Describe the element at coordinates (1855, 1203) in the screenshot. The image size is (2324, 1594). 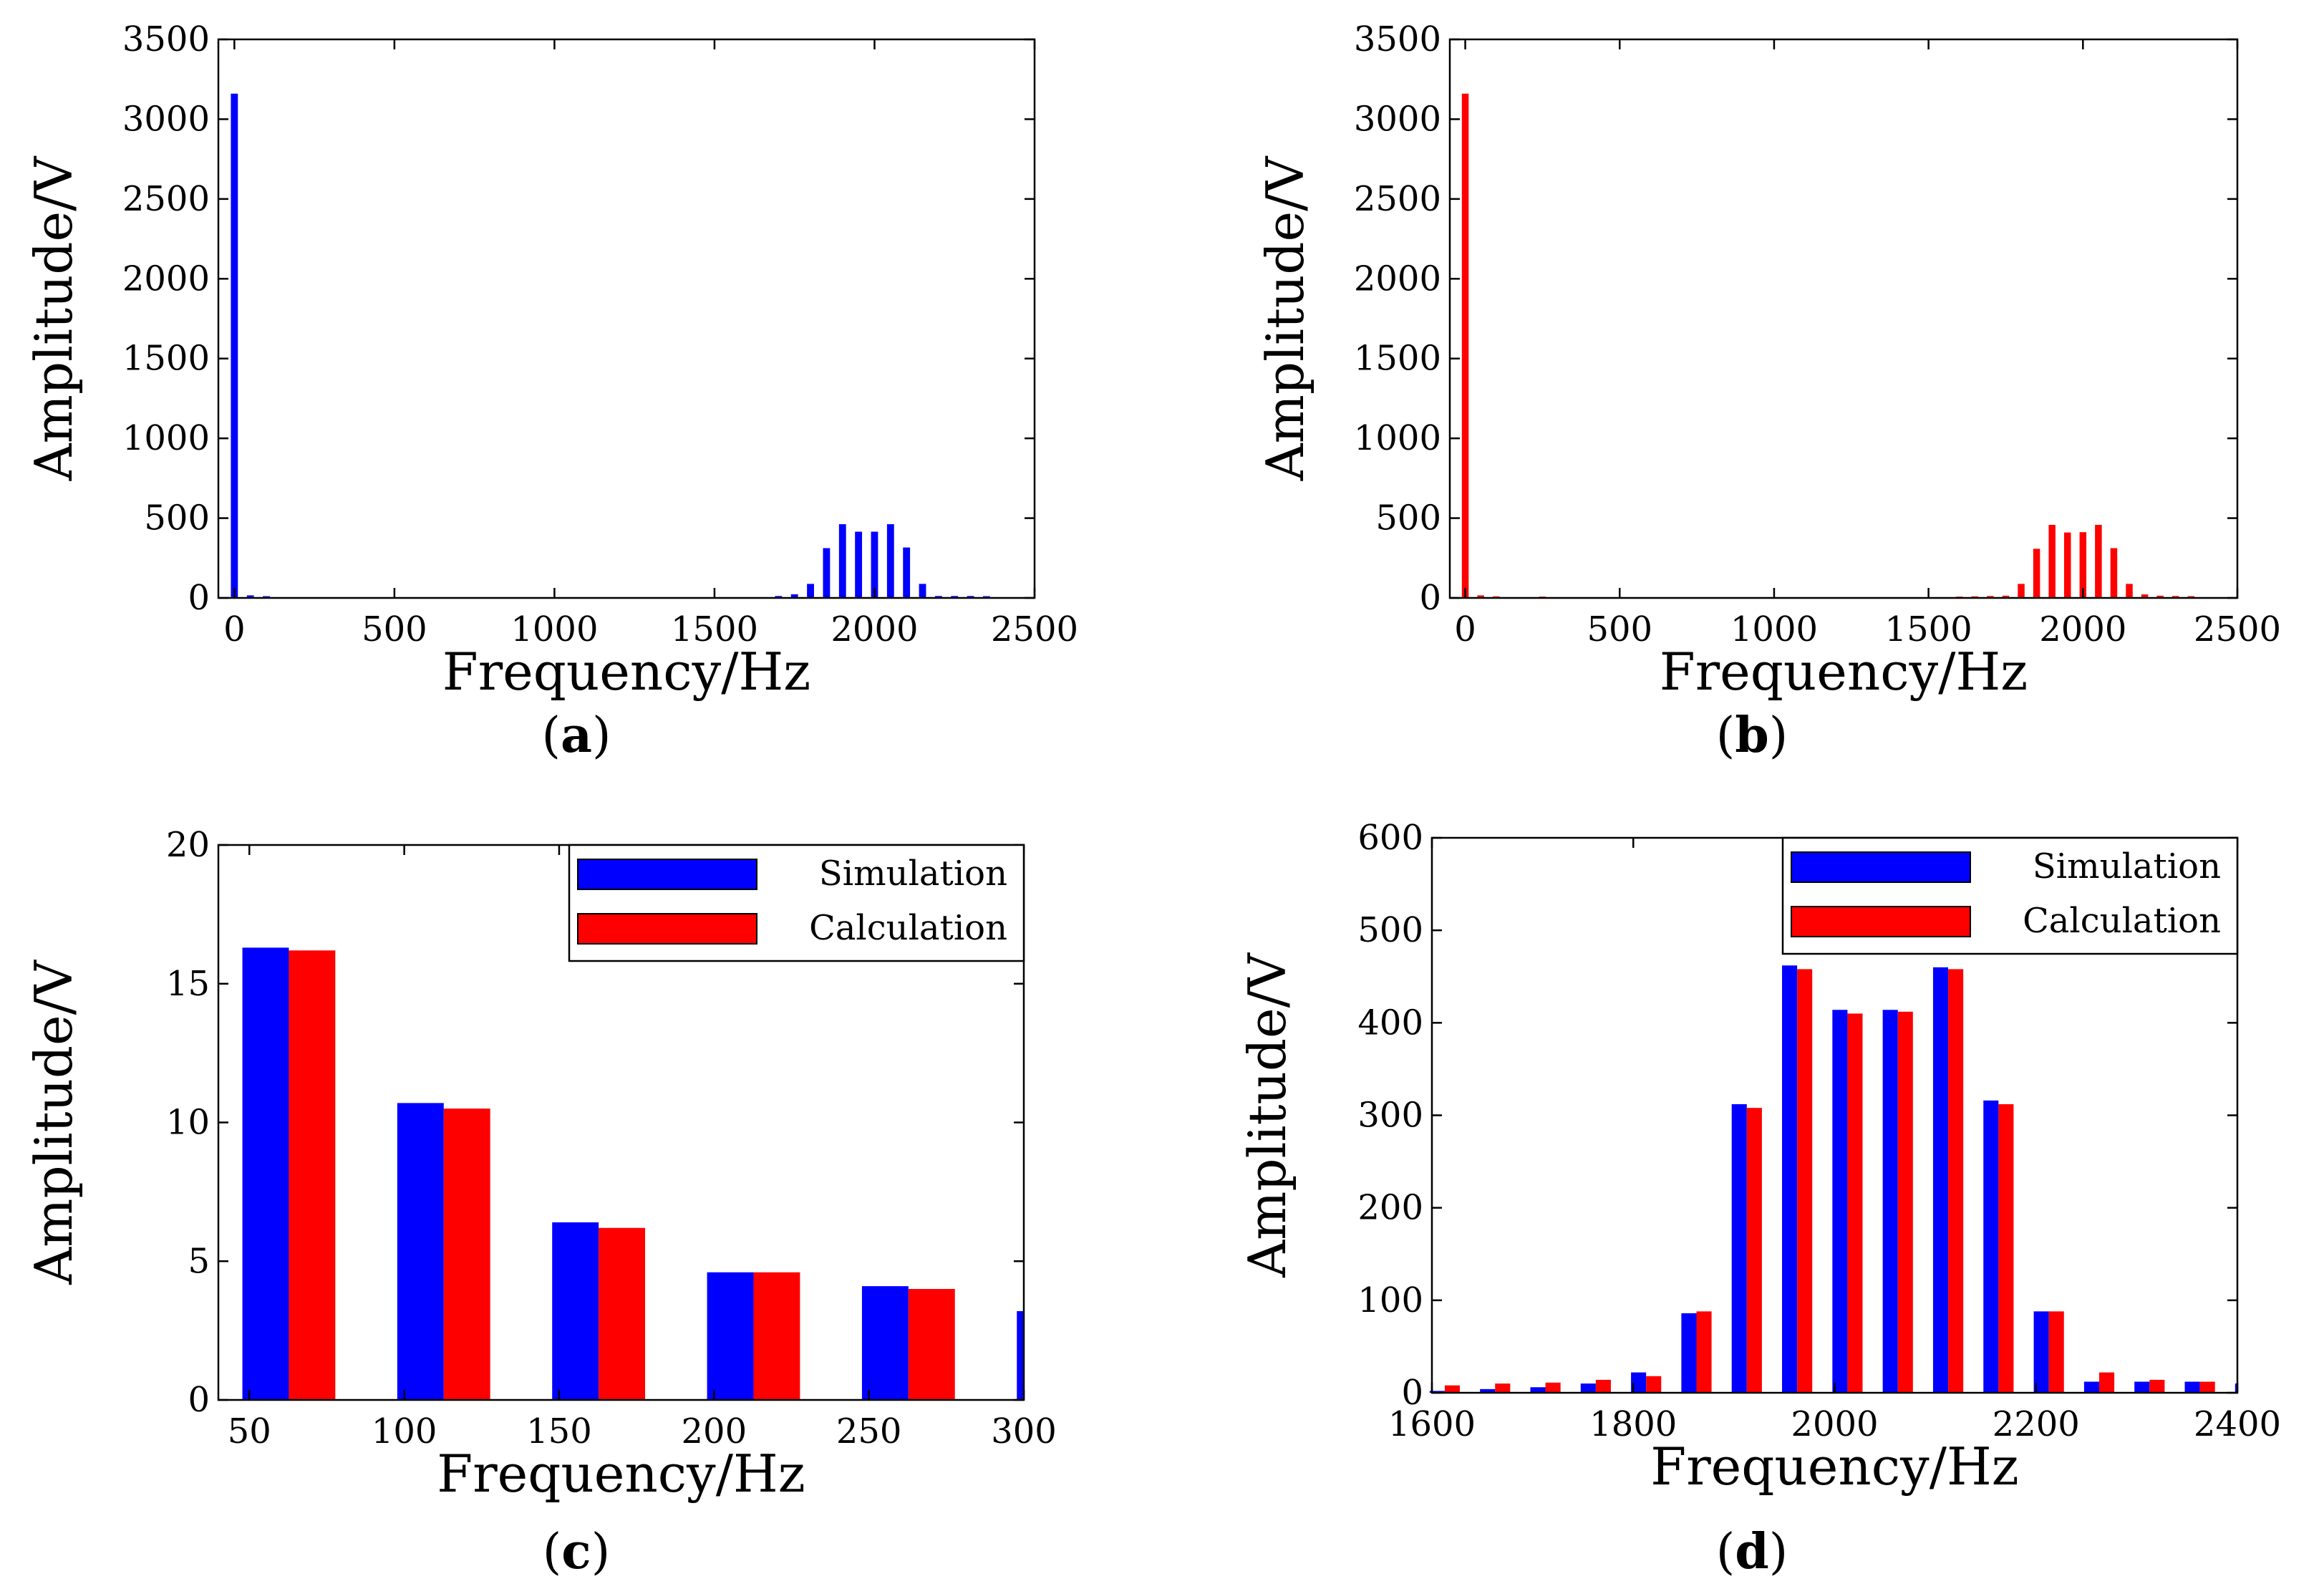
I see `bar-d-calculation-2000` at that location.